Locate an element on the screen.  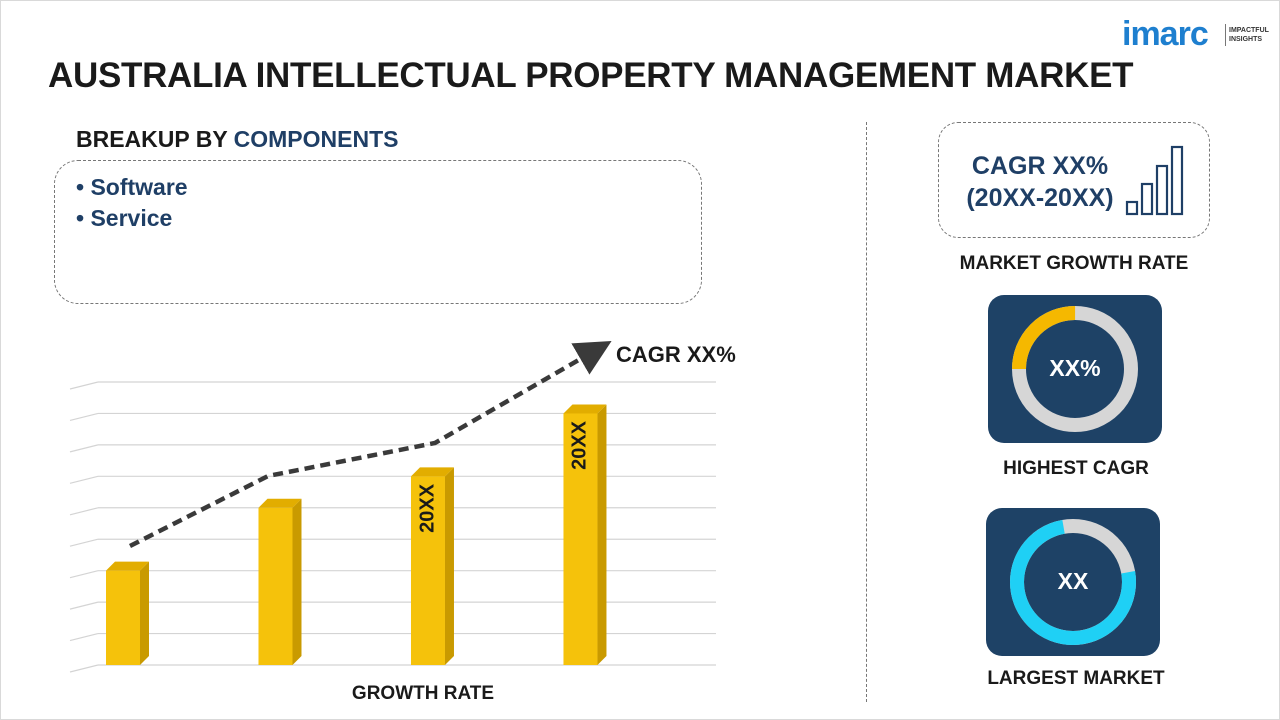
breakup-prefix: BREAKUP BY is located at coordinates (155, 139).